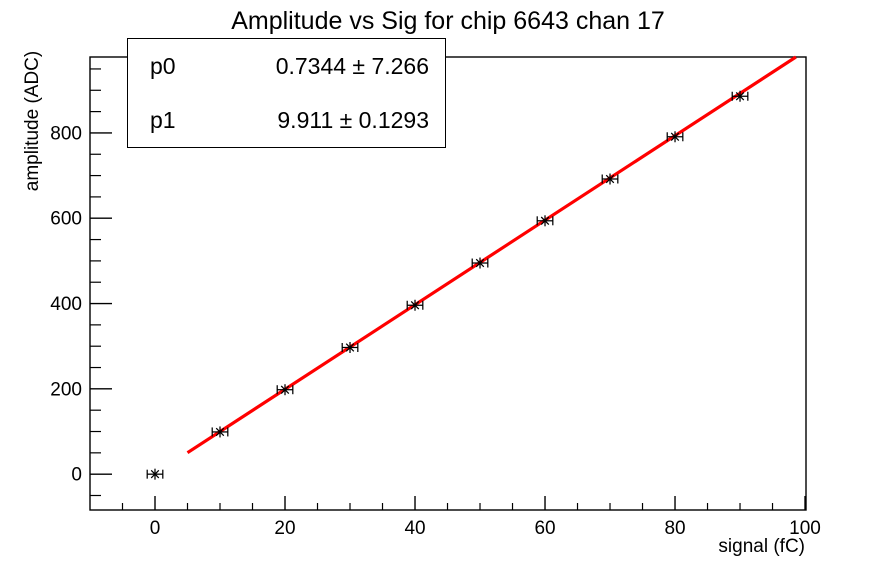 The height and width of the screenshot is (572, 896). What do you see at coordinates (155, 528) in the screenshot?
I see `x-tick-label: 0` at bounding box center [155, 528].